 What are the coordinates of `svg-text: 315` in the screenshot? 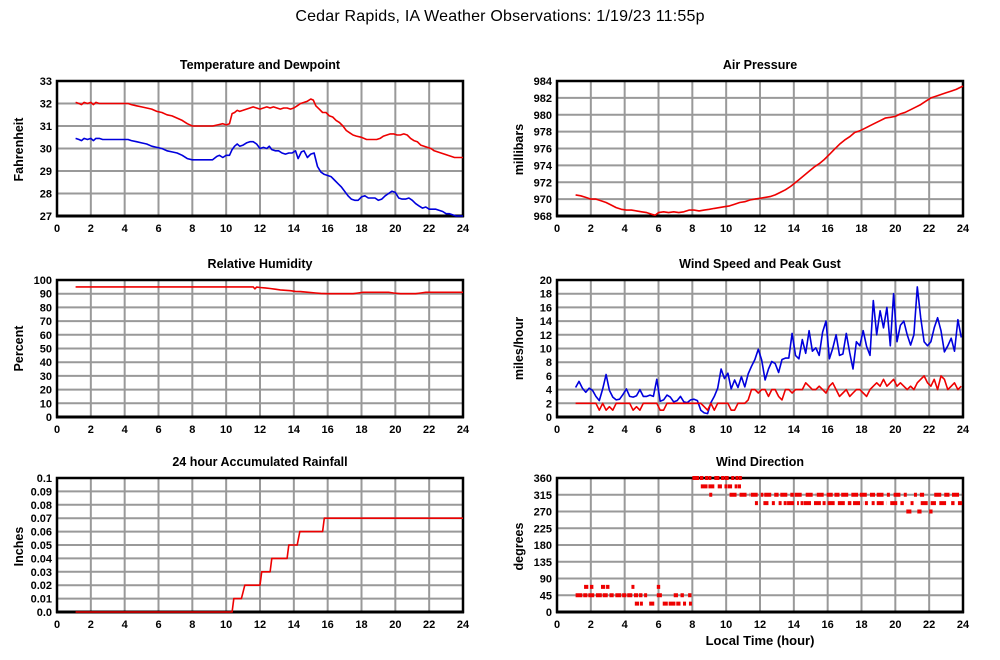 It's located at (543, 496).